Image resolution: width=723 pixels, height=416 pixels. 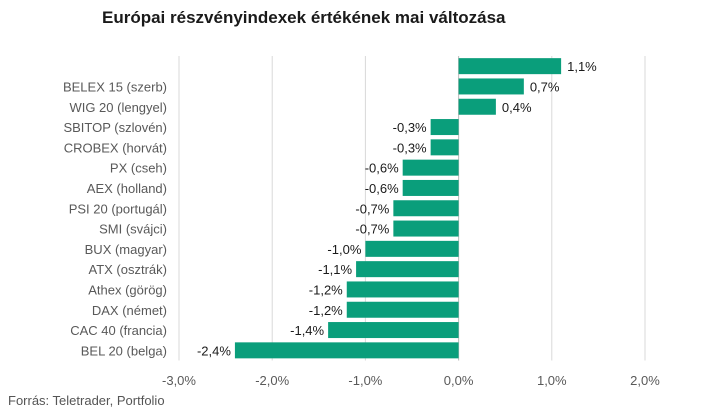 What do you see at coordinates (272, 380) in the screenshot?
I see `x-tick-label: -2,0%` at bounding box center [272, 380].